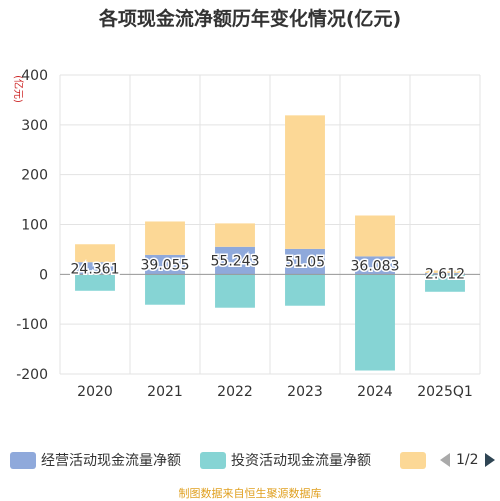  Describe the element at coordinates (111, 461) in the screenshot. I see `legend-label-operating: 经营活动现金流量净额` at that location.